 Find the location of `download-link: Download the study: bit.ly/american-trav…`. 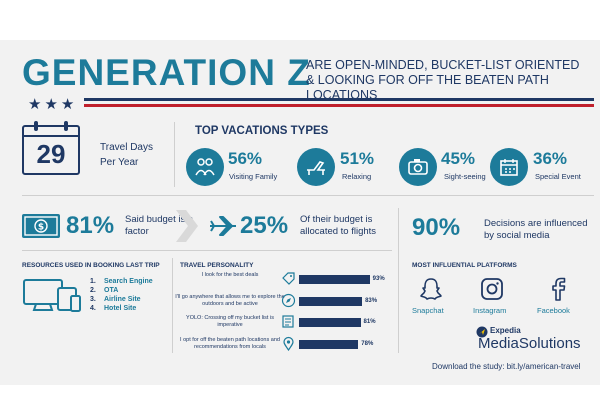

download-link: Download the study: bit.ly/american-trav… is located at coordinates (506, 366).